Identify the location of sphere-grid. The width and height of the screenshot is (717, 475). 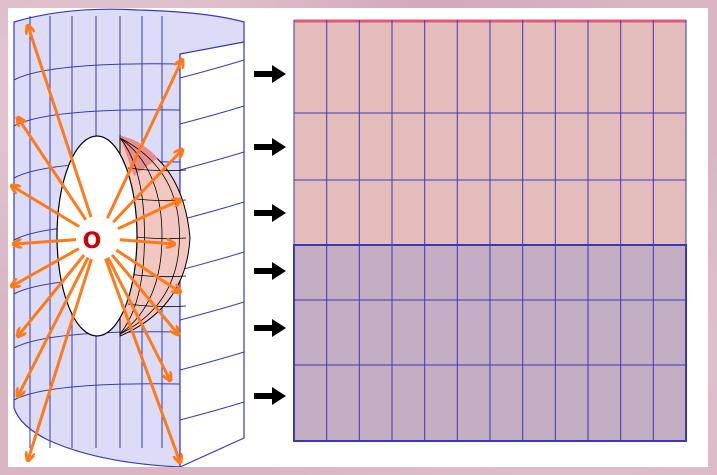
(153, 236).